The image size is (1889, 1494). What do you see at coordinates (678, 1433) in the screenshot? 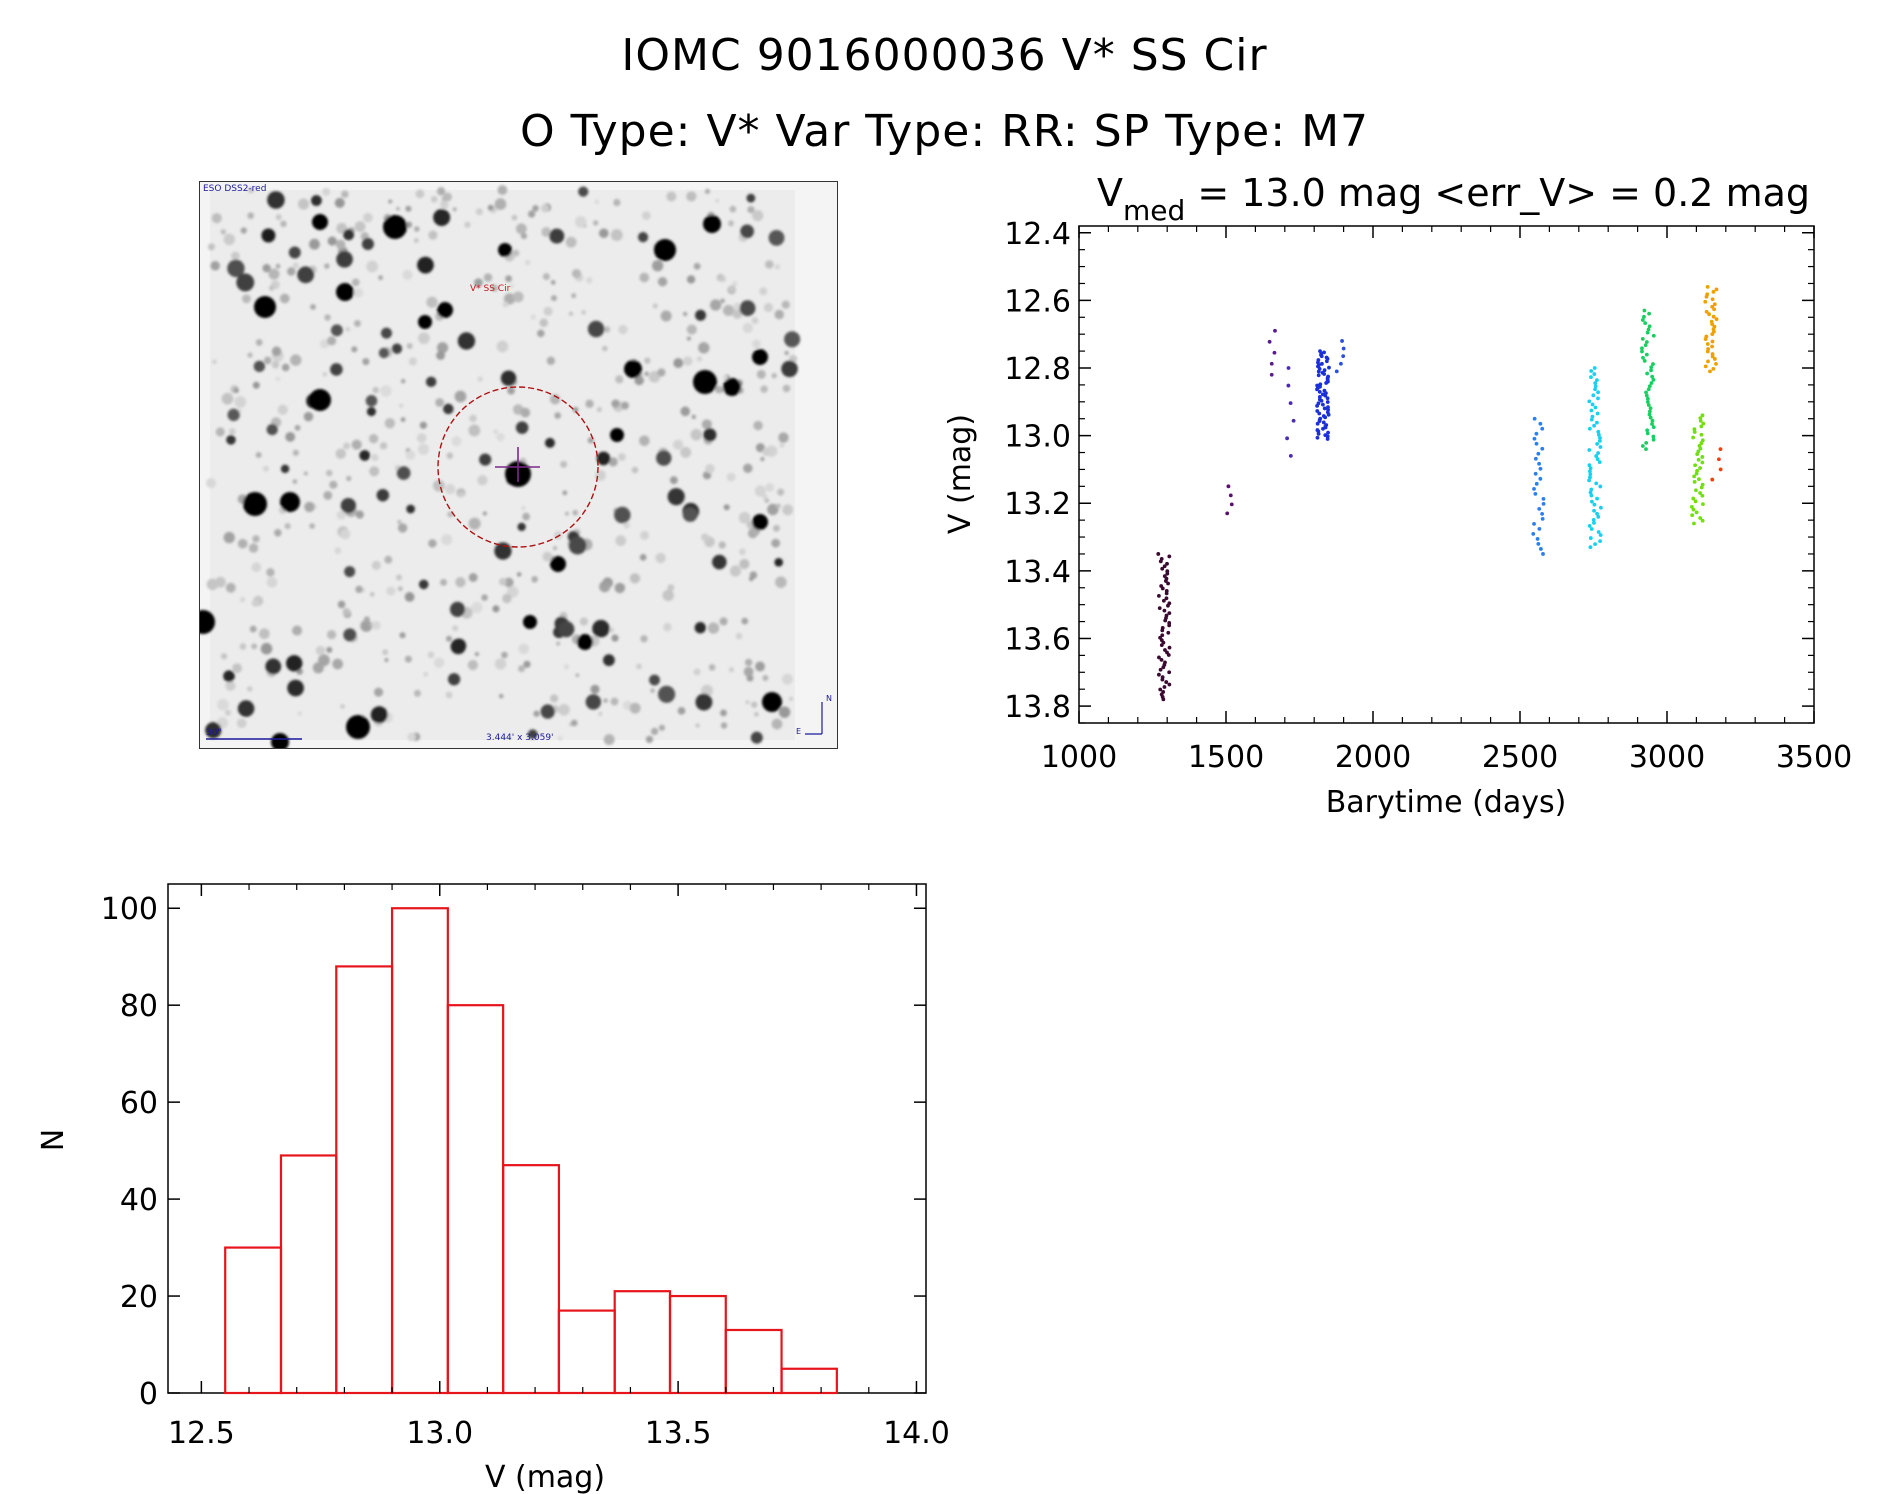
I see `hist-xtick-label: 13.5` at bounding box center [678, 1433].